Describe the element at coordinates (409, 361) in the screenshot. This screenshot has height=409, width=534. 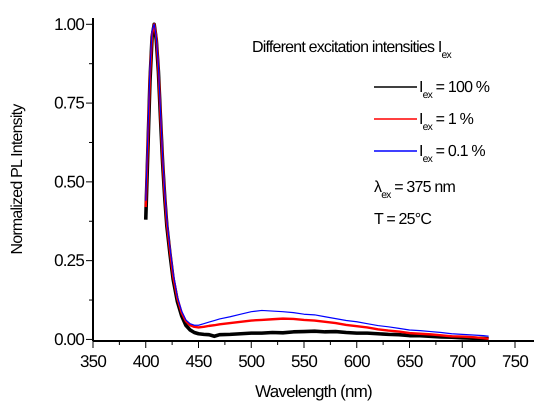
I see `x-tick-label: 650` at that location.